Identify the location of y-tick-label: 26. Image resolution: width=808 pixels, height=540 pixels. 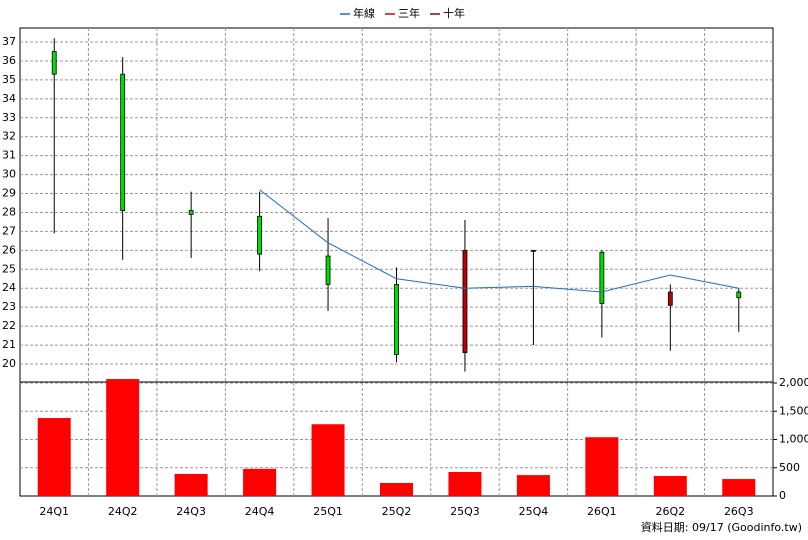
(9, 249).